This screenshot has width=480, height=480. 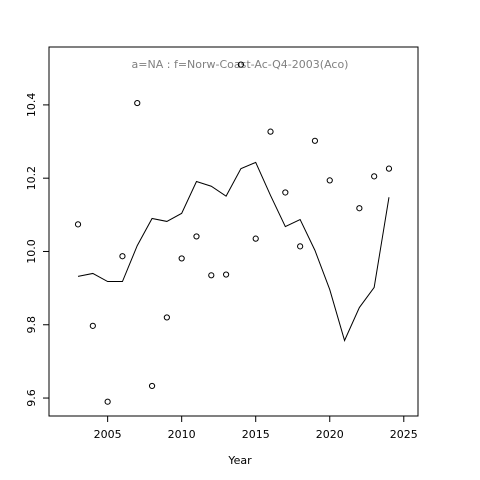 What do you see at coordinates (31, 178) in the screenshot?
I see `y-tick-label: 10.2` at bounding box center [31, 178].